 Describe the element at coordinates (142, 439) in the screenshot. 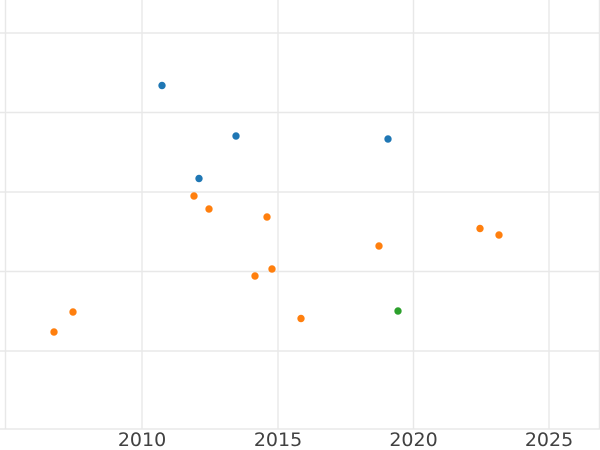

I see `x-tick-label: 2010` at that location.